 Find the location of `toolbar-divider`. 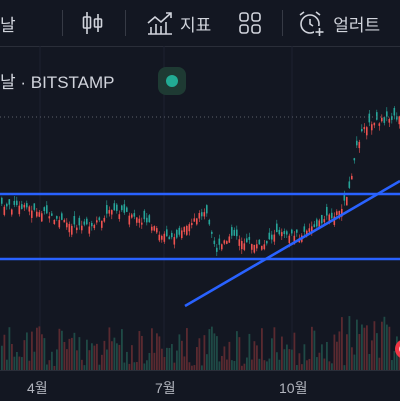

toolbar-divider is located at coordinates (62, 23).